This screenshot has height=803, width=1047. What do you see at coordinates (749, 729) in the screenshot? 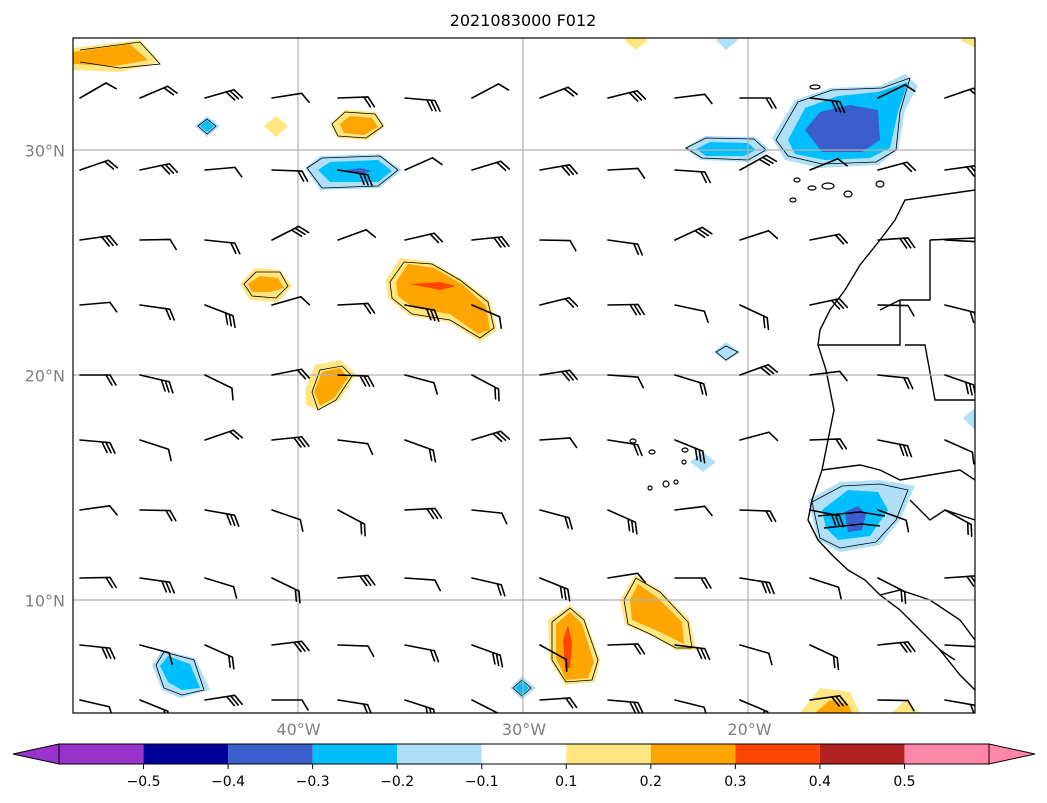
I see `longitude-label: 20°W` at bounding box center [749, 729].